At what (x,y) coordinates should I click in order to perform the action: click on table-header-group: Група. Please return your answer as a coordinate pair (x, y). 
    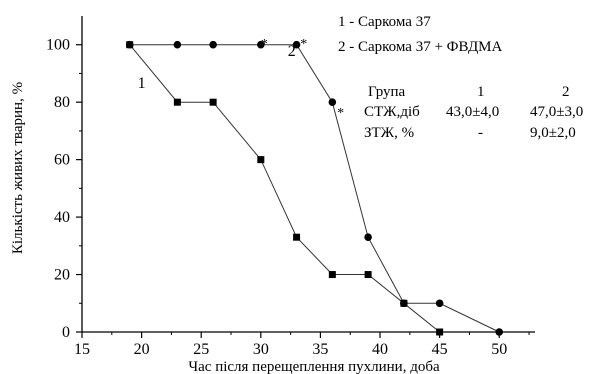
    Looking at the image, I should click on (387, 92).